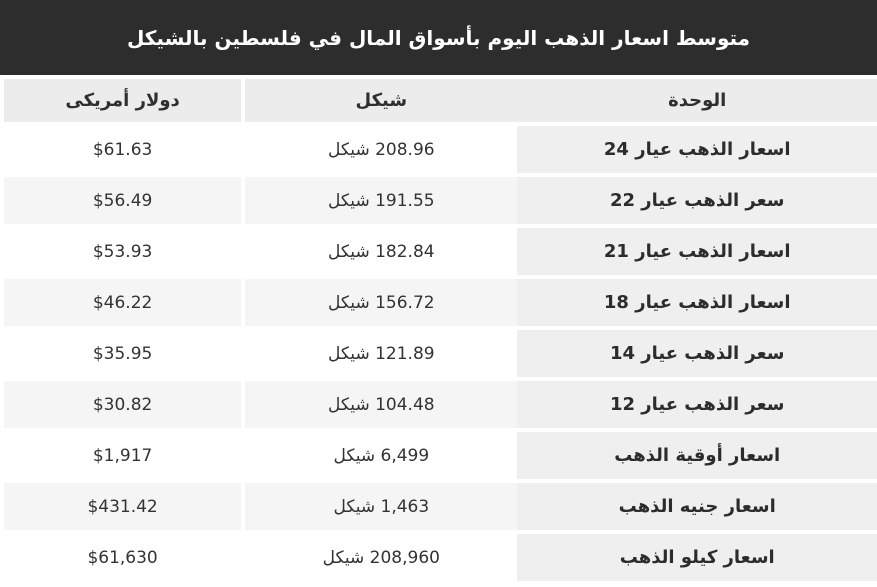  What do you see at coordinates (121, 198) in the screenshot?
I see `cell-dollar: $56.49` at bounding box center [121, 198].